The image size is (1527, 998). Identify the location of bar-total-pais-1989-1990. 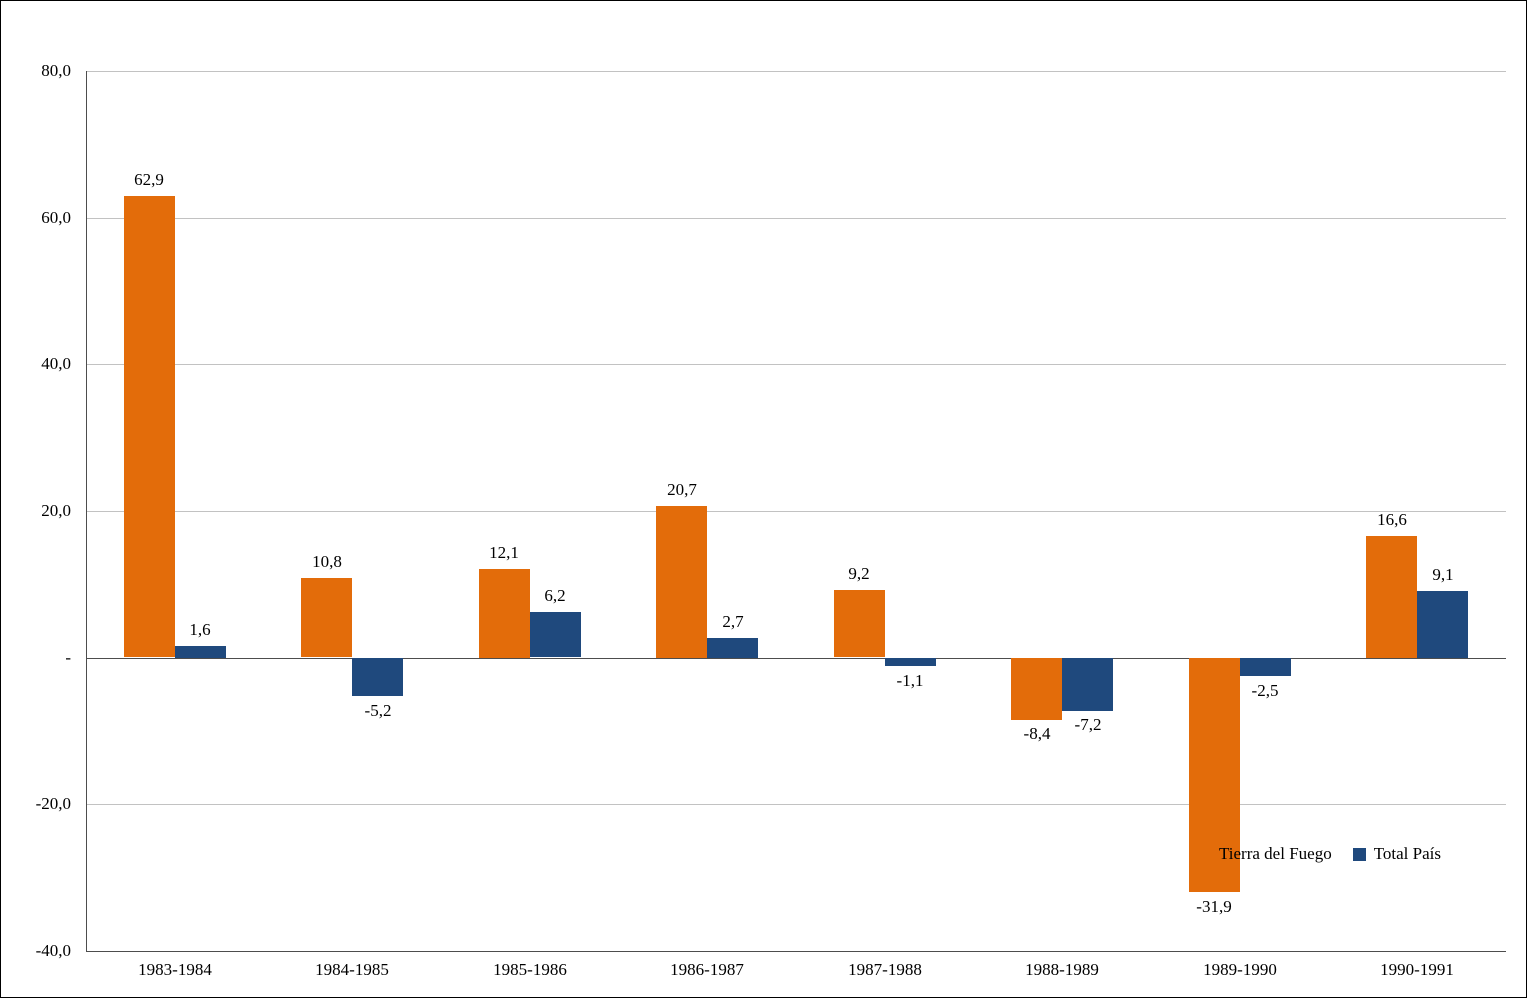
(1265, 667).